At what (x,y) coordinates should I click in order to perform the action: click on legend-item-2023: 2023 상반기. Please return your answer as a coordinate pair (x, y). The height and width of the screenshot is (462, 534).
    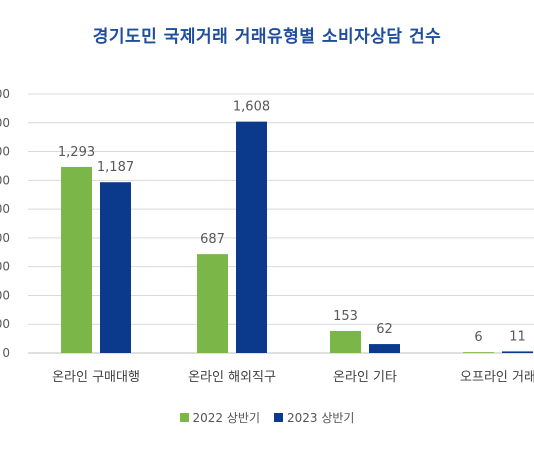
    Looking at the image, I should click on (314, 417).